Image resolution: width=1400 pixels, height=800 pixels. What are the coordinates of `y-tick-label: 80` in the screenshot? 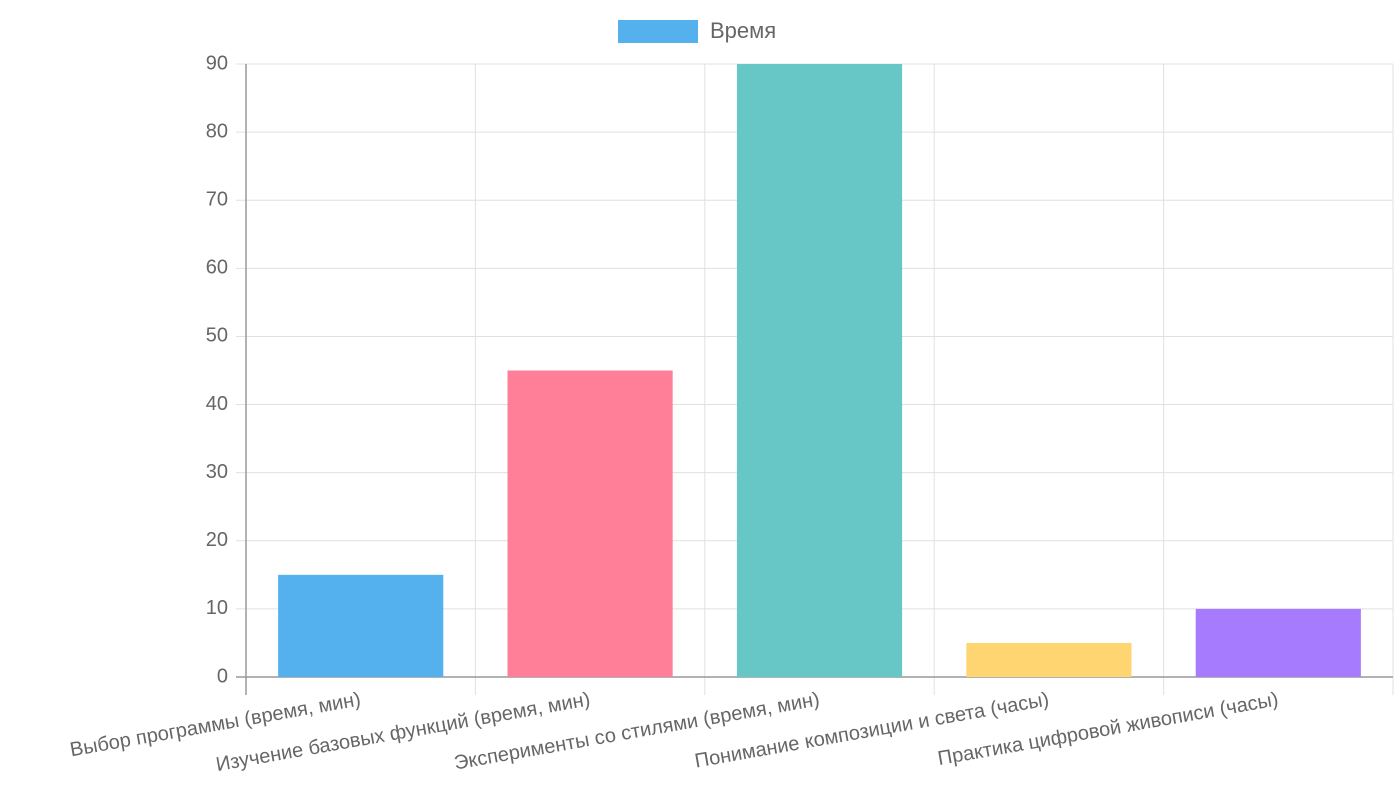 It's located at (217, 131).